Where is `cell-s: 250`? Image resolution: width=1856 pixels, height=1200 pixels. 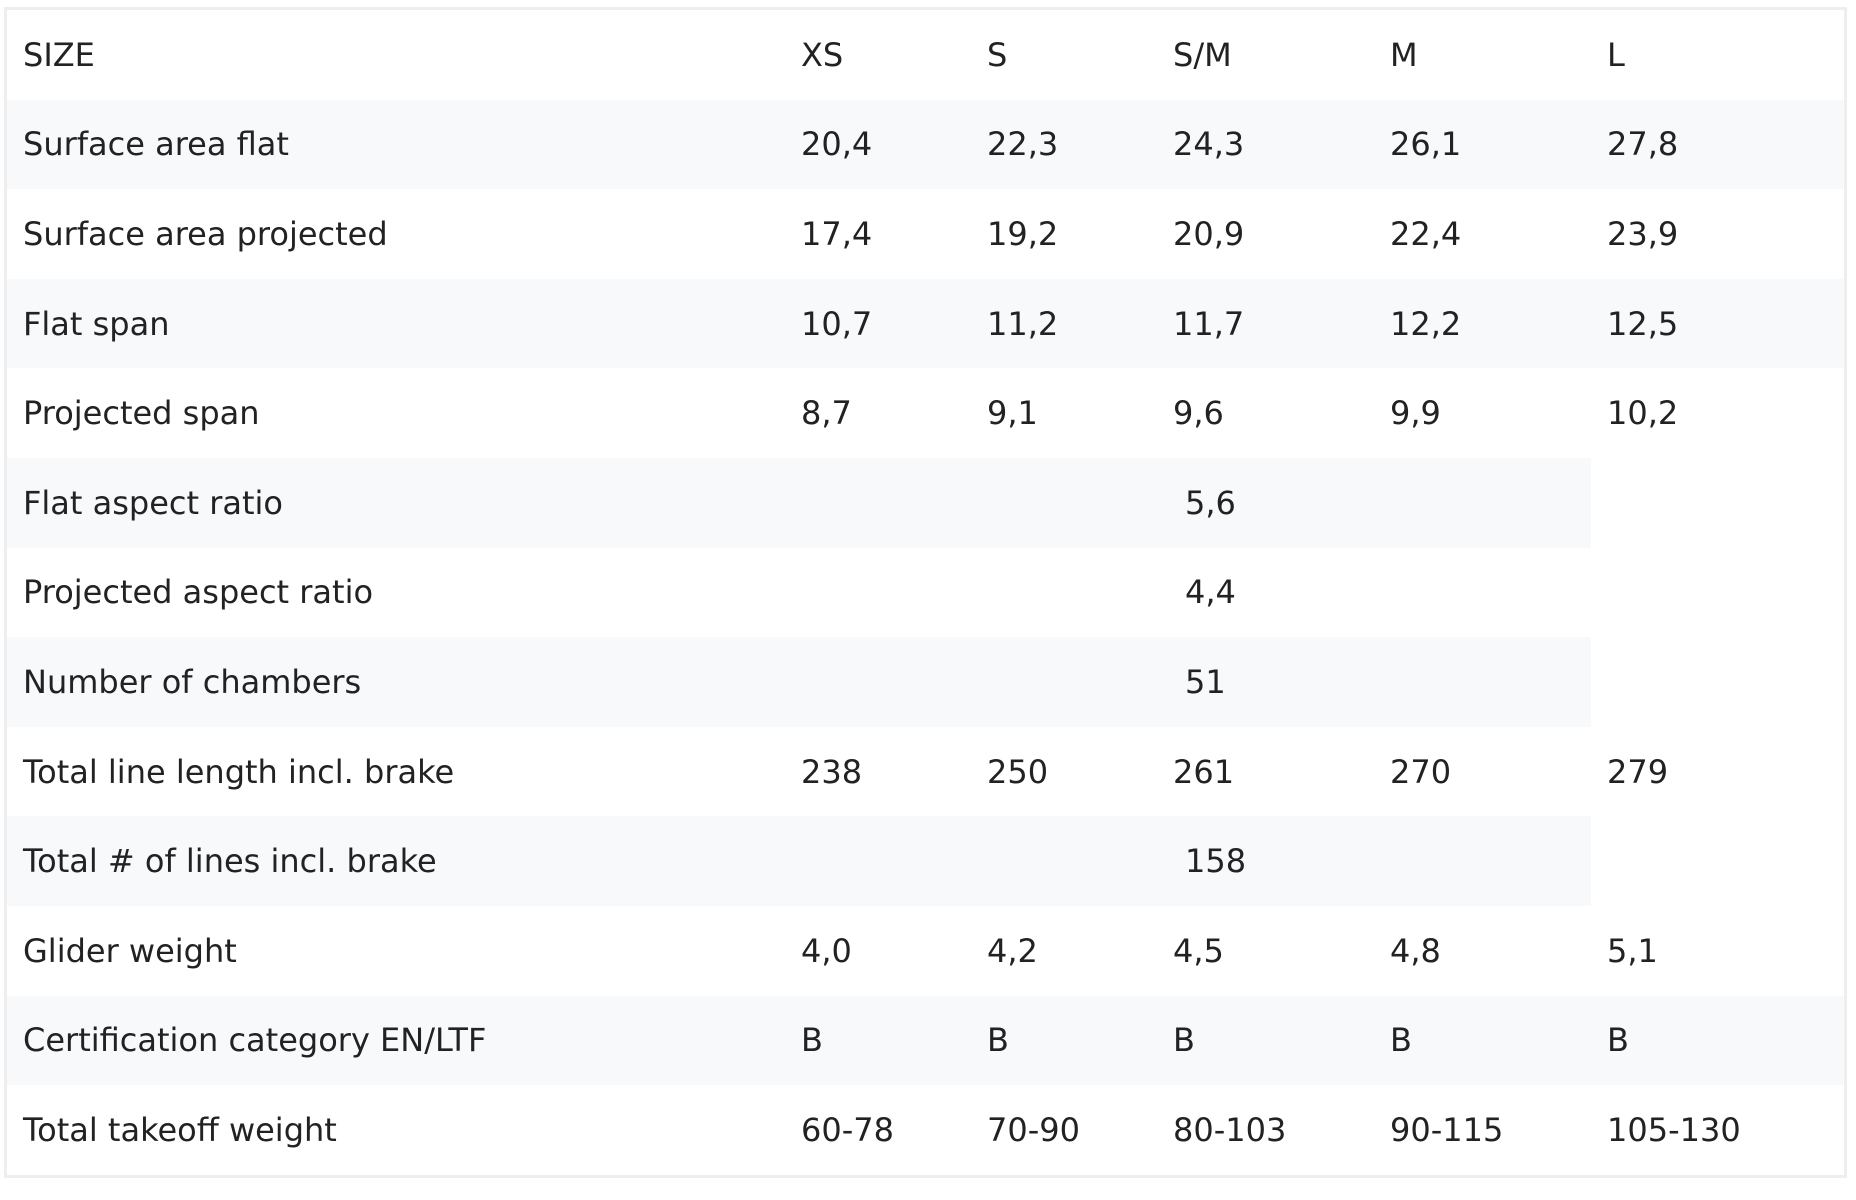 cell-s: 250 is located at coordinates (1064, 771).